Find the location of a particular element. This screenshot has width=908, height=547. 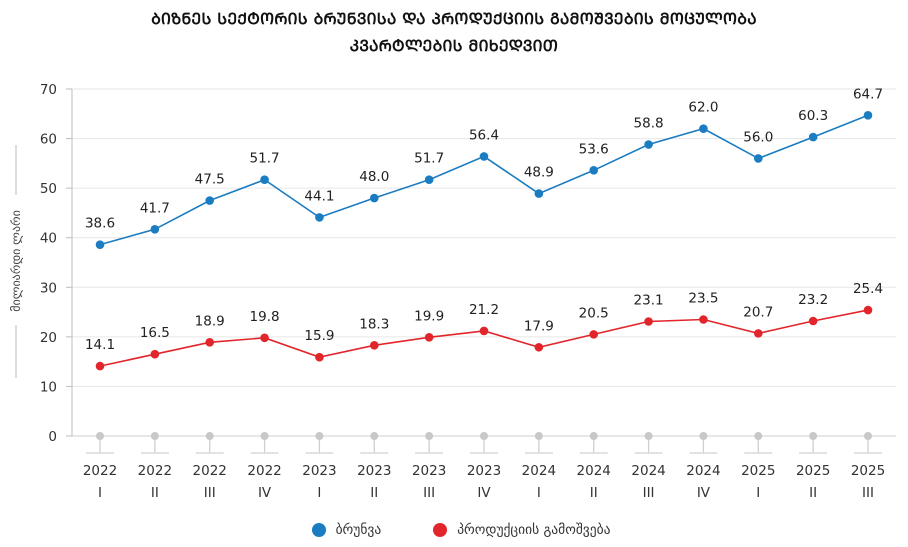

data-label: 38.6 is located at coordinates (100, 224).